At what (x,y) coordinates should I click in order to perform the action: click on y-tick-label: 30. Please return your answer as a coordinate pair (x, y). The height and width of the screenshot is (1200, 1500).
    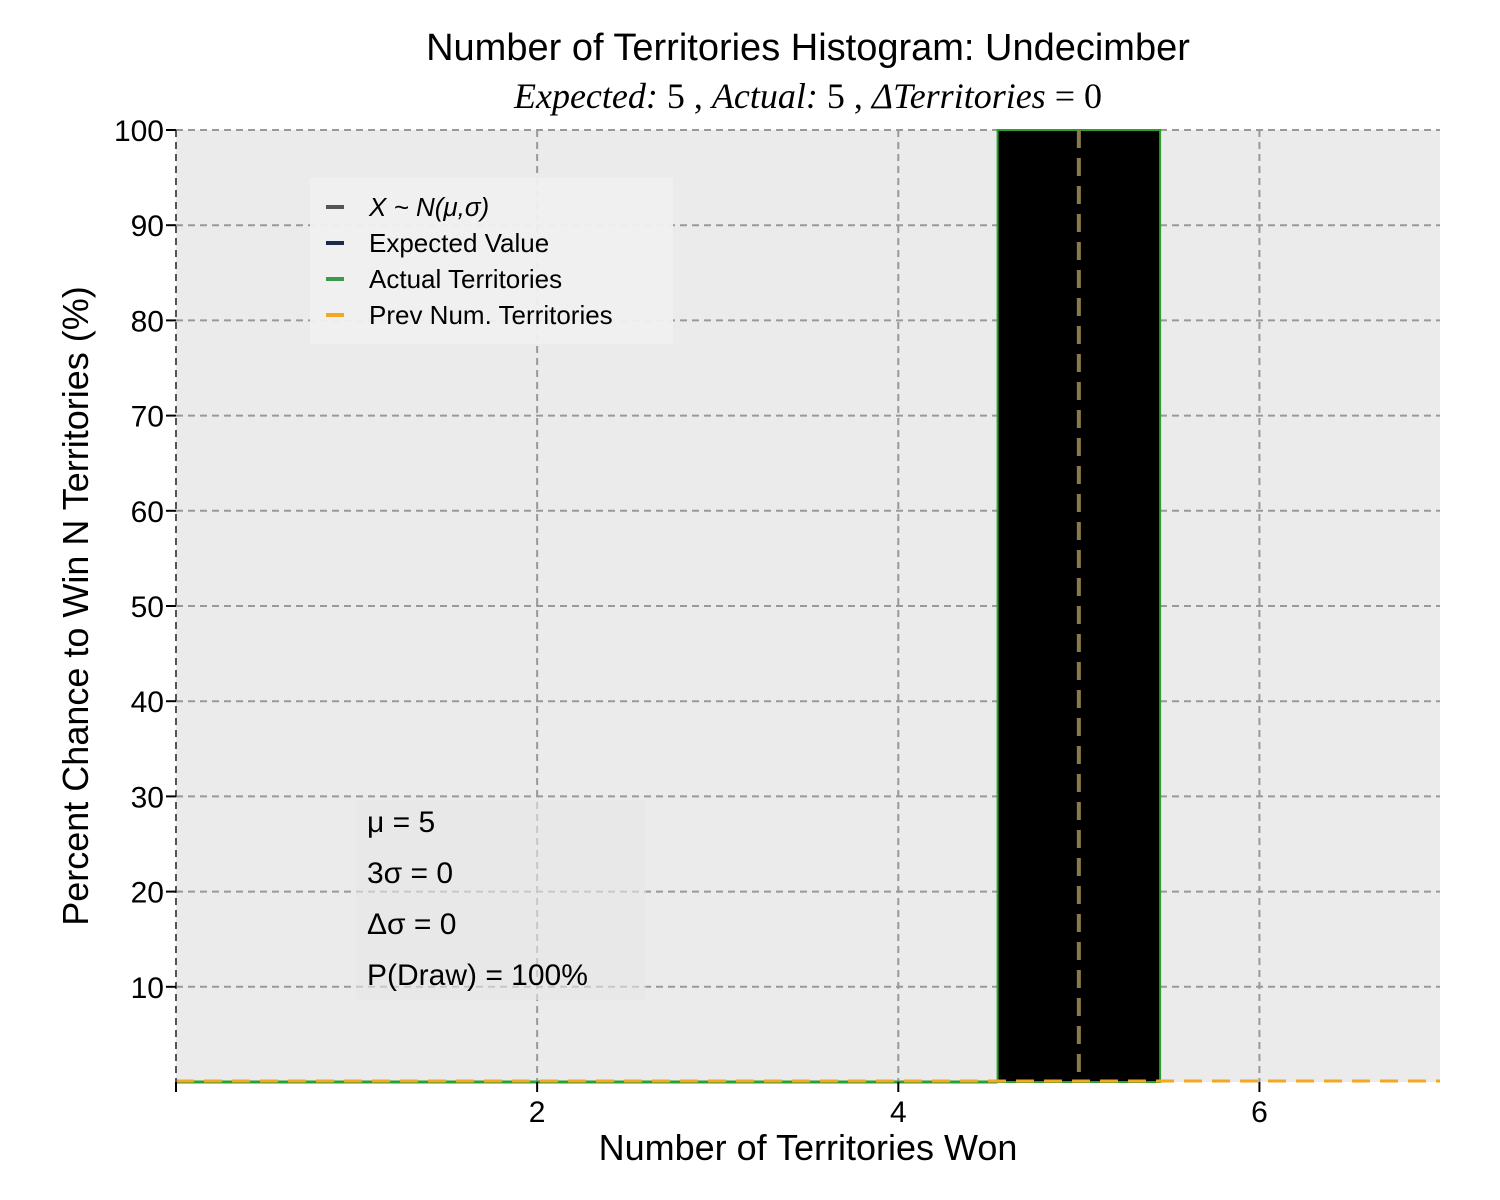
    Looking at the image, I should click on (147, 797).